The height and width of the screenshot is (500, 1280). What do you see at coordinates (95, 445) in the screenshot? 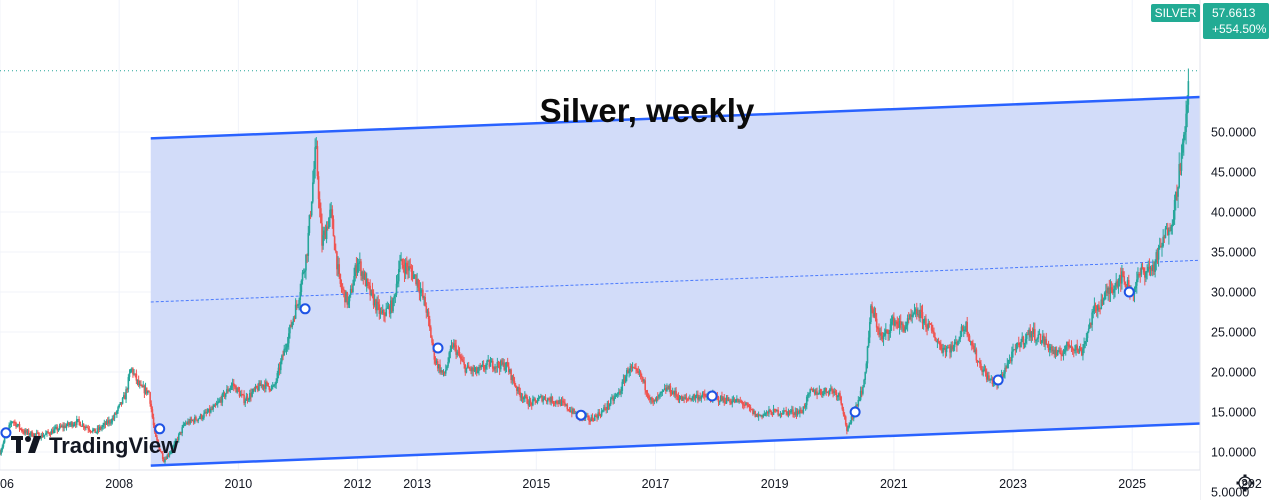
I see `tradingview-logo: TradingView` at bounding box center [95, 445].